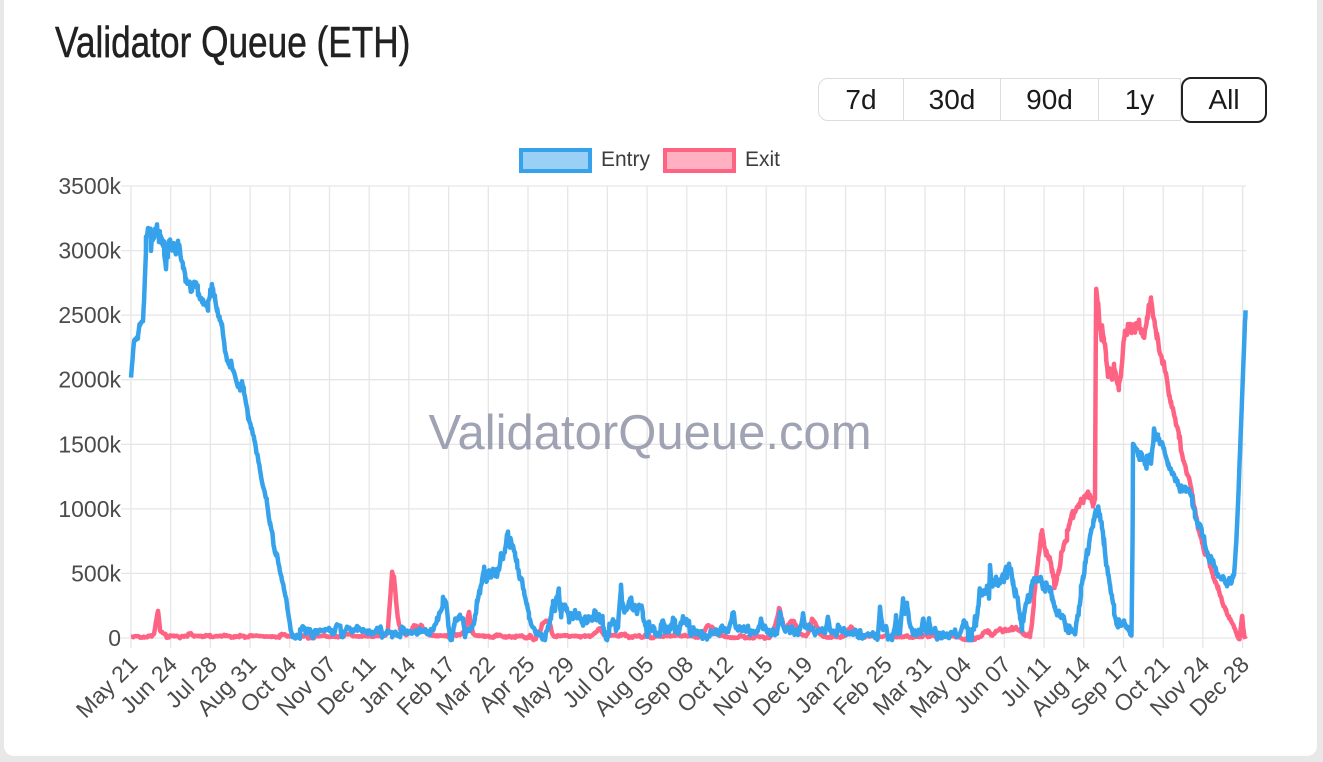 This screenshot has height=762, width=1323. Describe the element at coordinates (89, 251) in the screenshot. I see `svg-text: 3000k` at that location.